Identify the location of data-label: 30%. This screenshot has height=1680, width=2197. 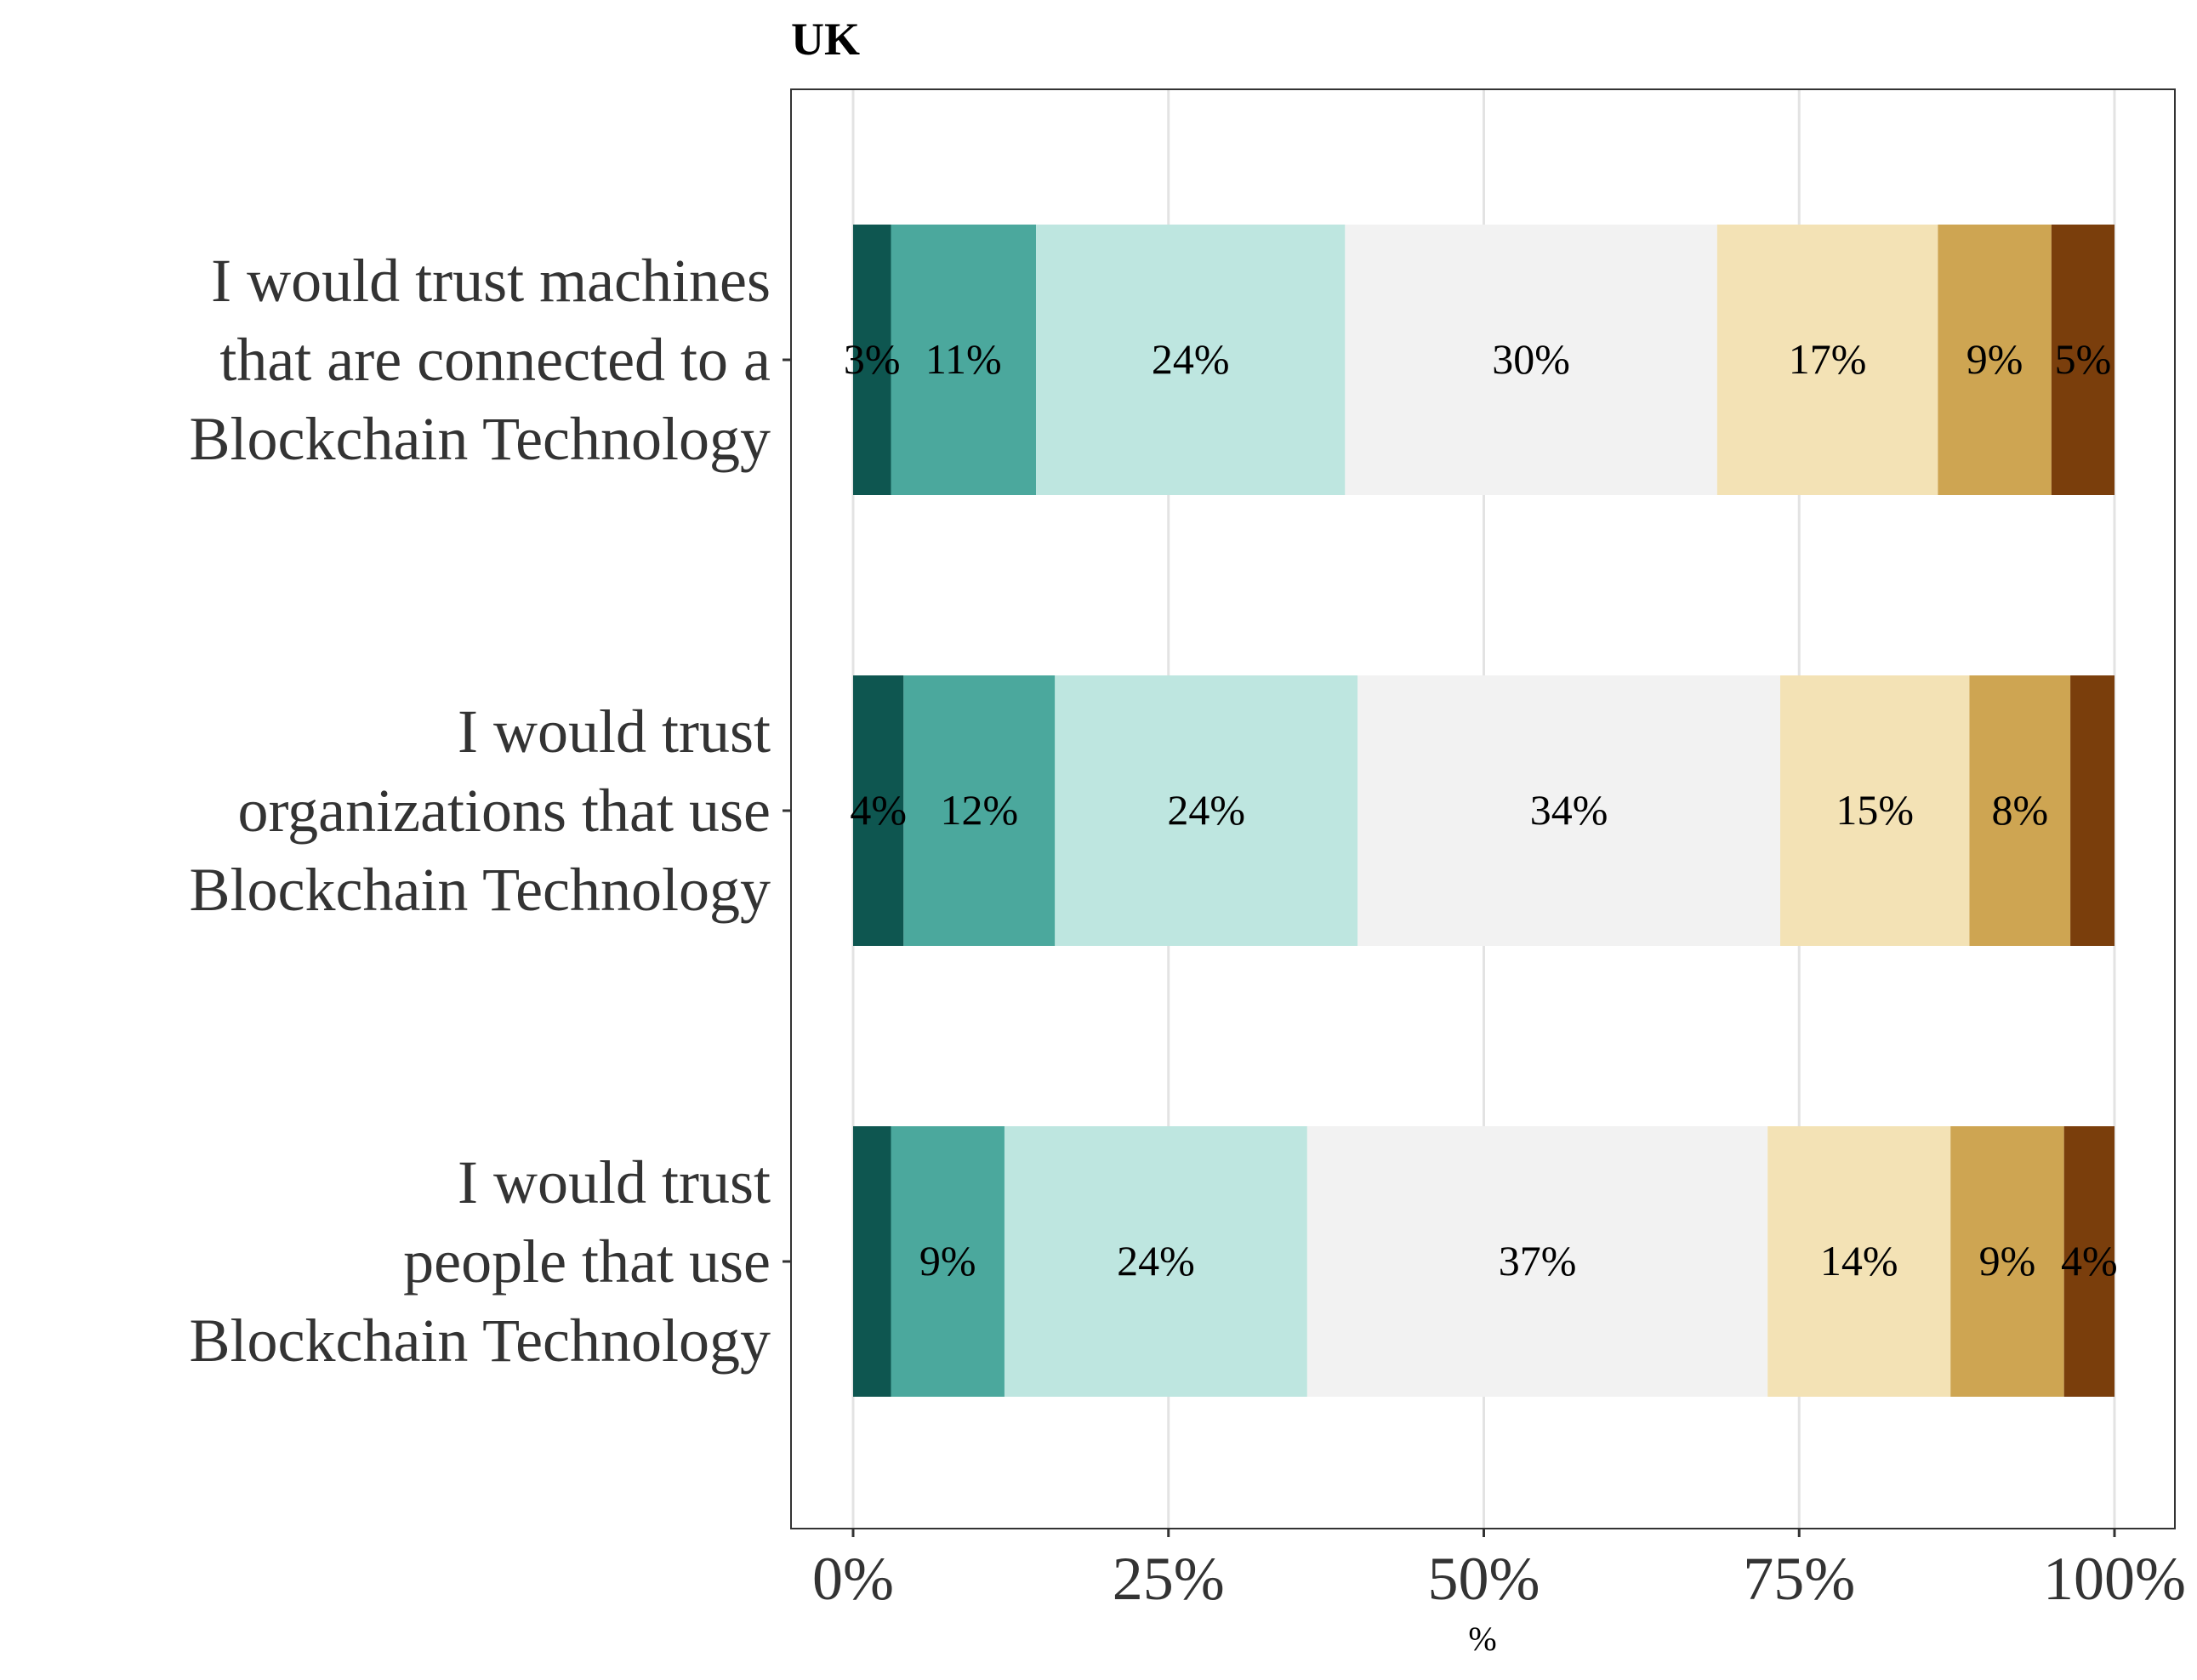
(1531, 359).